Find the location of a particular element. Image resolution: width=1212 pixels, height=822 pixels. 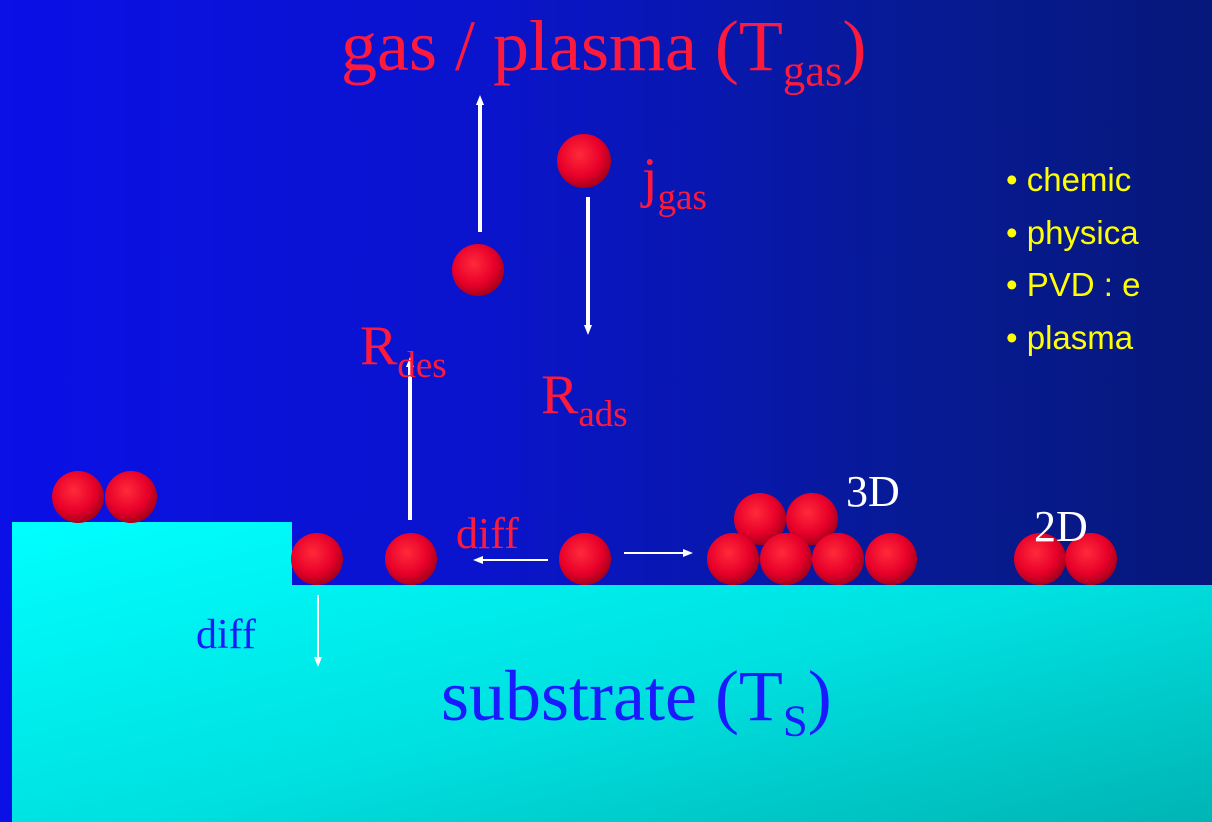

substrate-label: substrate (TS) is located at coordinates (636, 701).